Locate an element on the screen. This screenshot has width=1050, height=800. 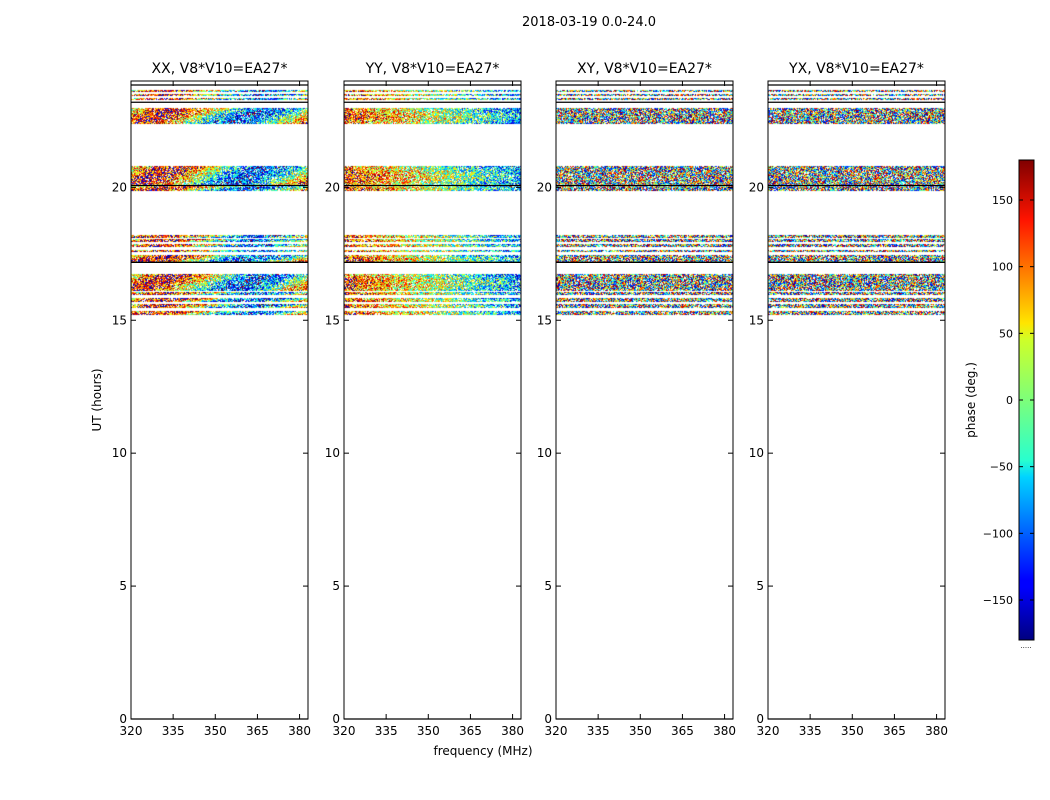
panel-2-frame is located at coordinates (432, 400).